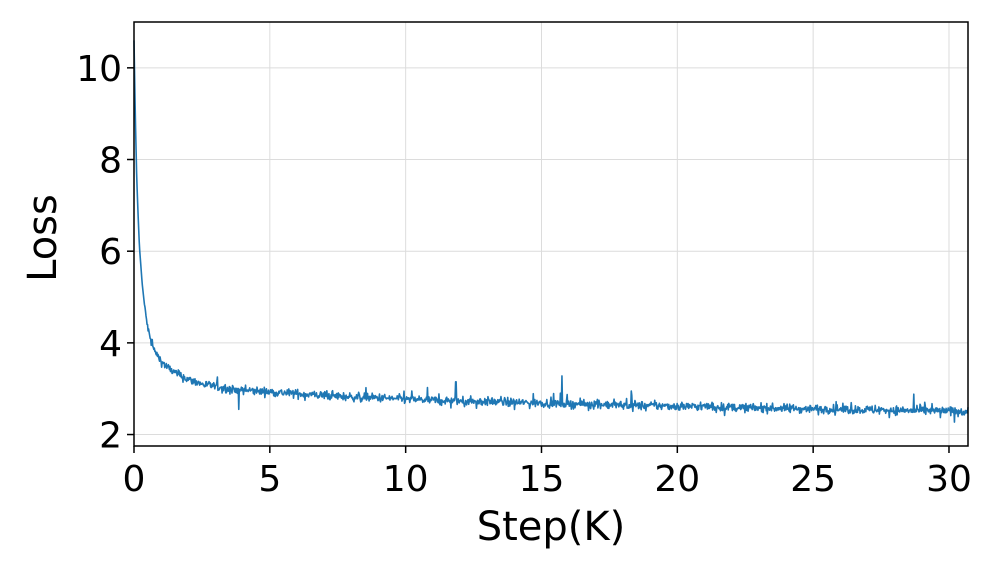 The width and height of the screenshot is (996, 570). Describe the element at coordinates (110, 436) in the screenshot. I see `y-tick-label: 2` at that location.